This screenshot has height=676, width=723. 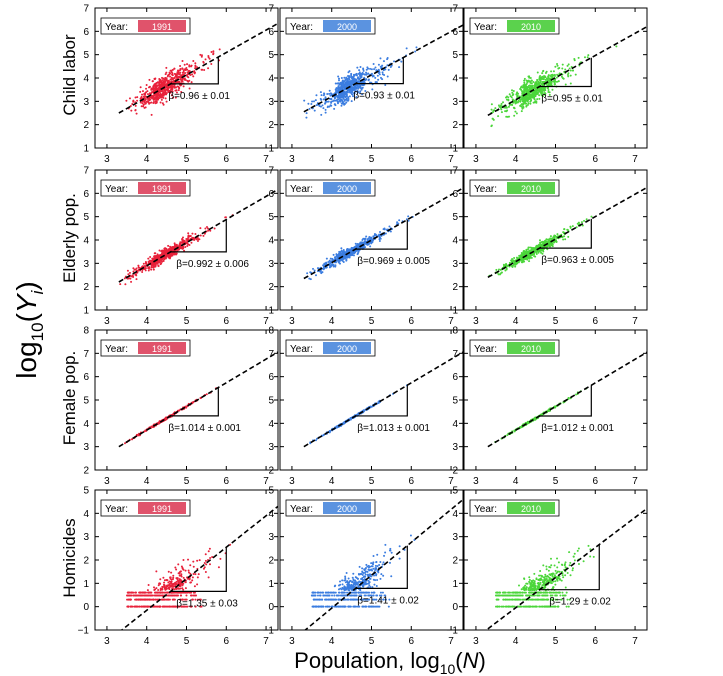 I want to click on beta-label: β=0.969 ± 0.005, so click(x=393, y=261).